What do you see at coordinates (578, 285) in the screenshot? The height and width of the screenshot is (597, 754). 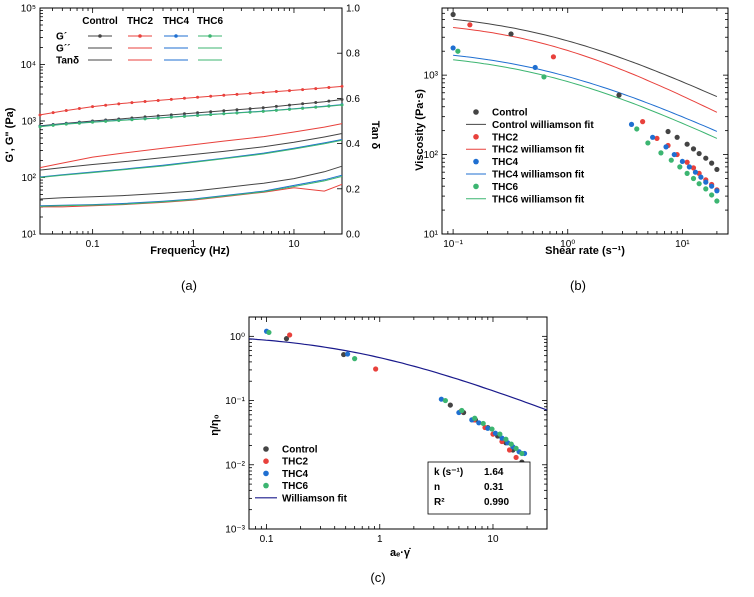 I see `panel-b-caption: (b)` at bounding box center [578, 285].